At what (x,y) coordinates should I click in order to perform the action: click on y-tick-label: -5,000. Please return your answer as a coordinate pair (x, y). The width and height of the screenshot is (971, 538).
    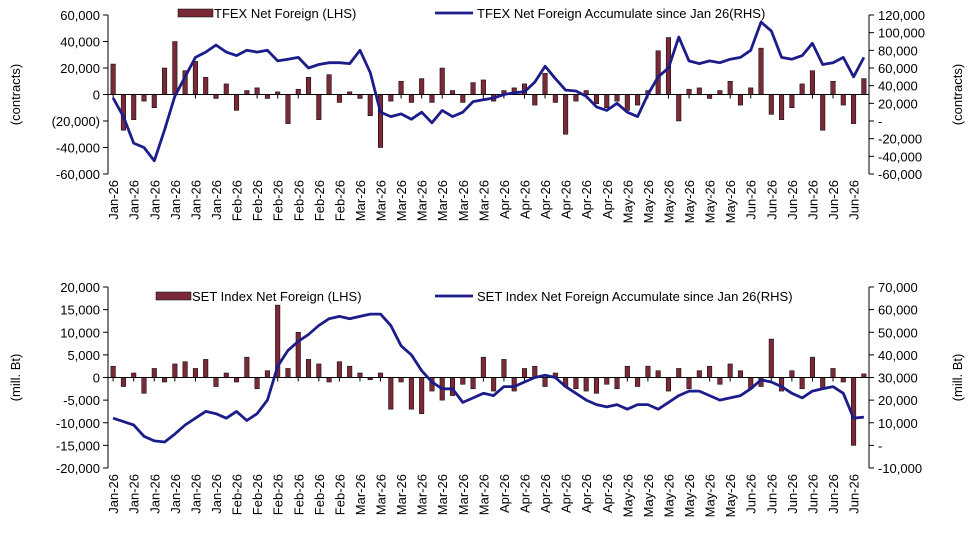
    Looking at the image, I should click on (81, 400).